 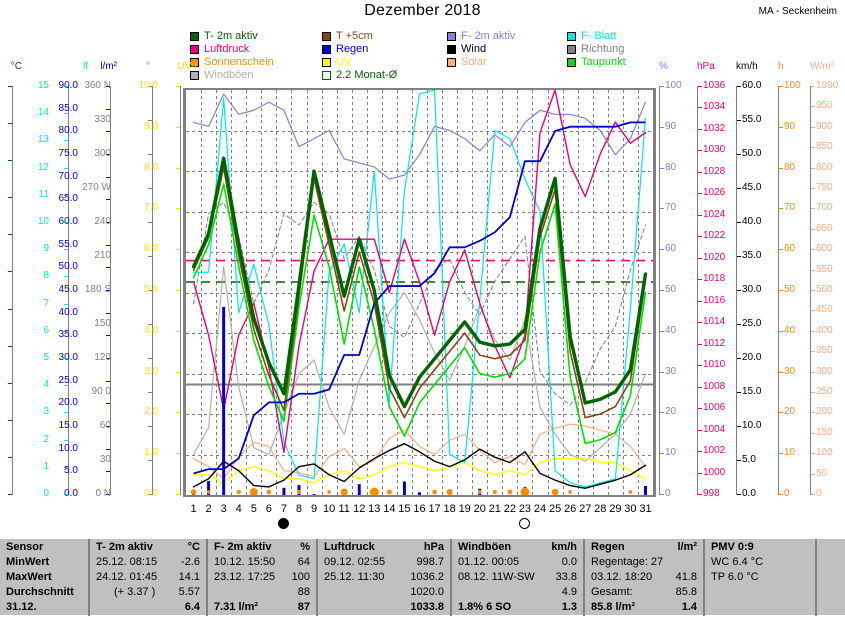 What do you see at coordinates (148, 594) in the screenshot?
I see `table-row: (+ 3.37 ) 5.57` at bounding box center [148, 594].